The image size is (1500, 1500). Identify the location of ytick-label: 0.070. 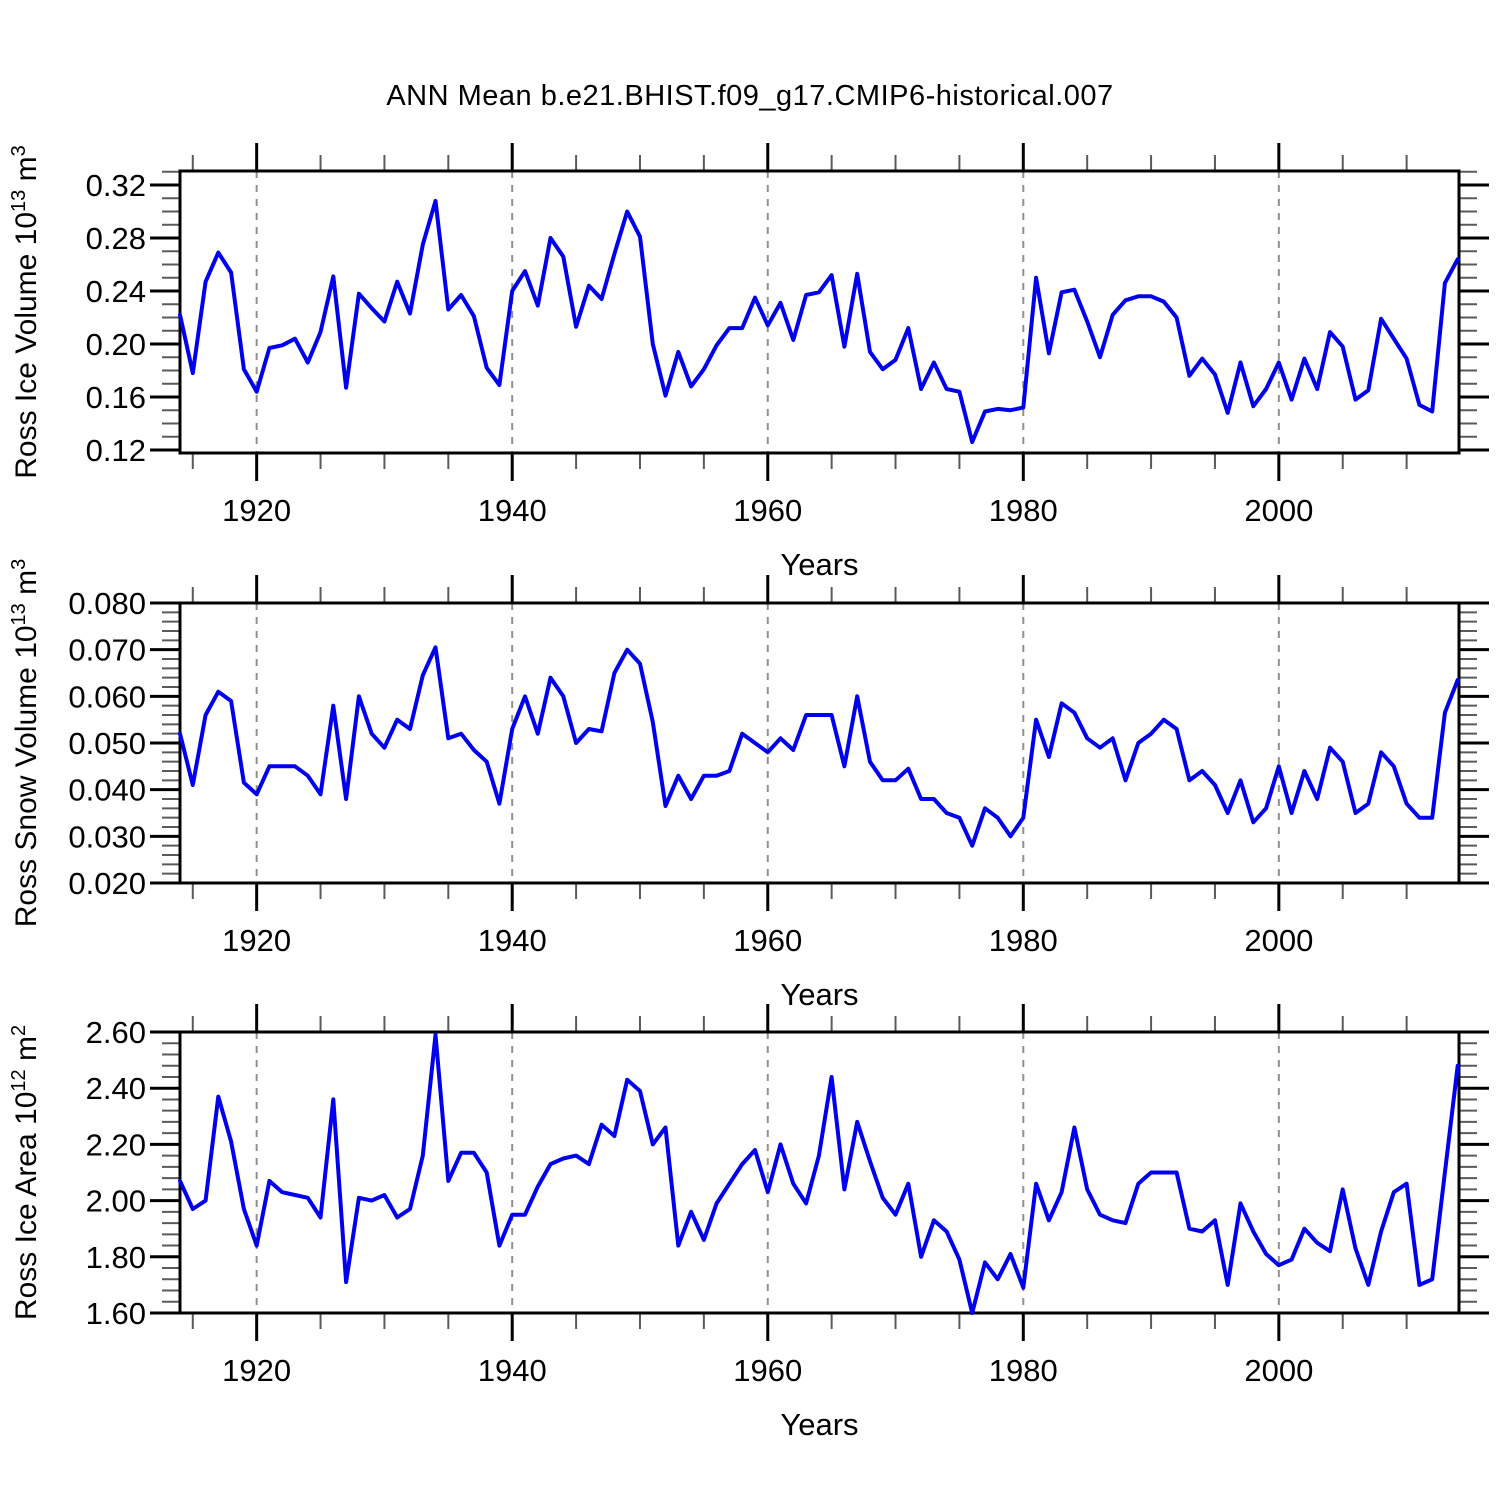
(107, 650).